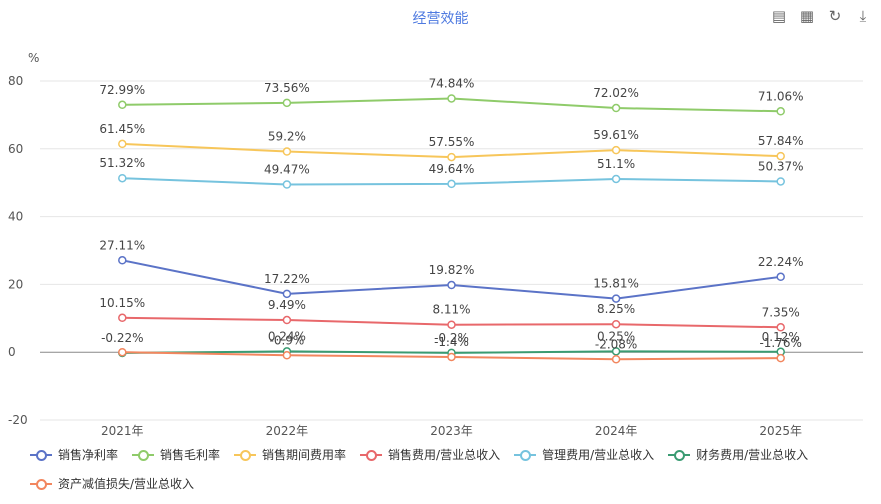 The width and height of the screenshot is (881, 504). Describe the element at coordinates (444, 455) in the screenshot. I see `legend-label: 销售费用/营业总收入` at that location.